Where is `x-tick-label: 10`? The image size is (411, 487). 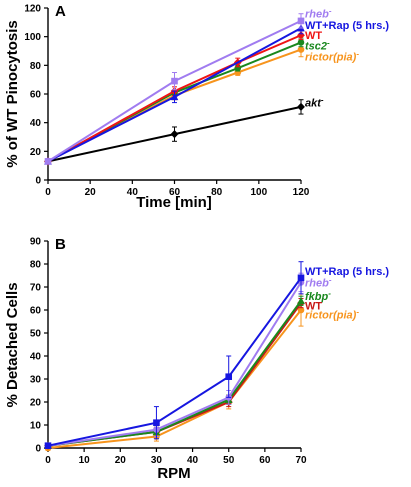
x-tick-label: 10 is located at coordinates (85, 460).